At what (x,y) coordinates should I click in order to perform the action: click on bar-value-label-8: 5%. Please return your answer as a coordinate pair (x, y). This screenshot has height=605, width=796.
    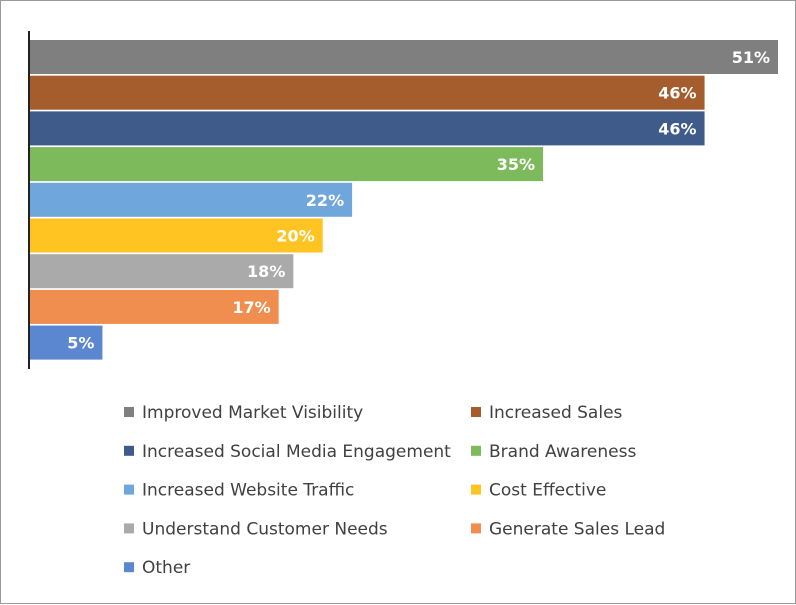
    Looking at the image, I should click on (80, 343).